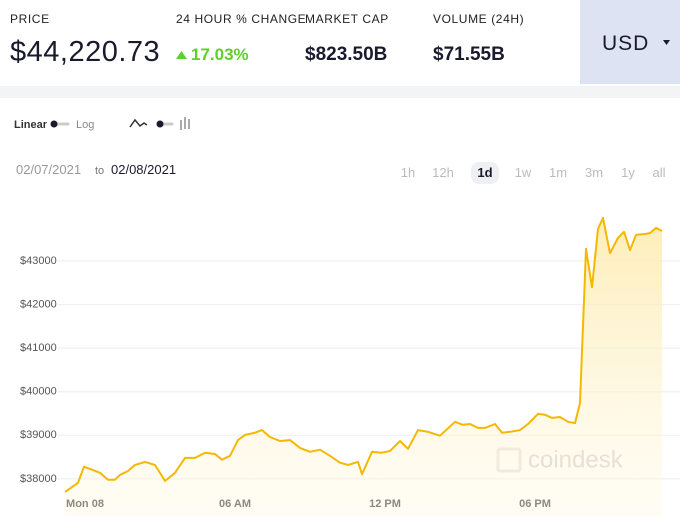 The width and height of the screenshot is (680, 516). What do you see at coordinates (220, 54) in the screenshot?
I see `change: 17.03%` at bounding box center [220, 54].